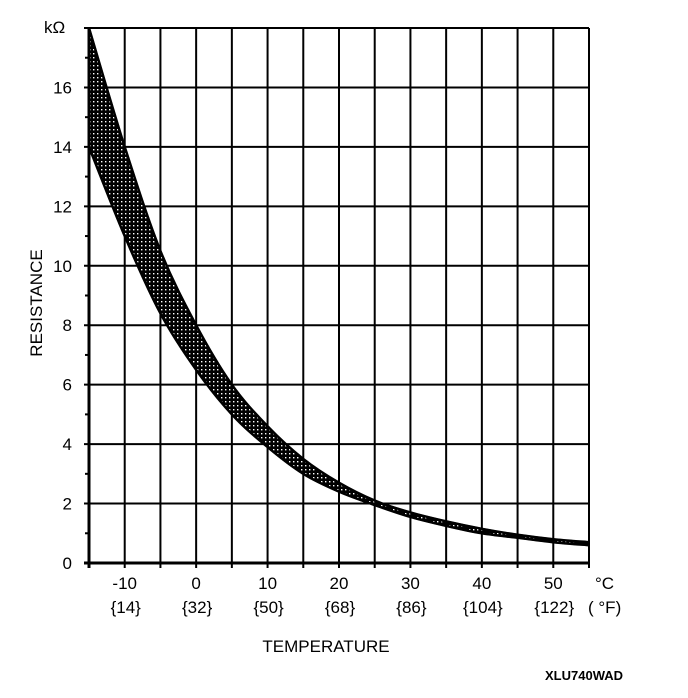 Image resolution: width=688 pixels, height=698 pixels. I want to click on x-tick-label-fahrenheit: {122}, so click(554, 607).